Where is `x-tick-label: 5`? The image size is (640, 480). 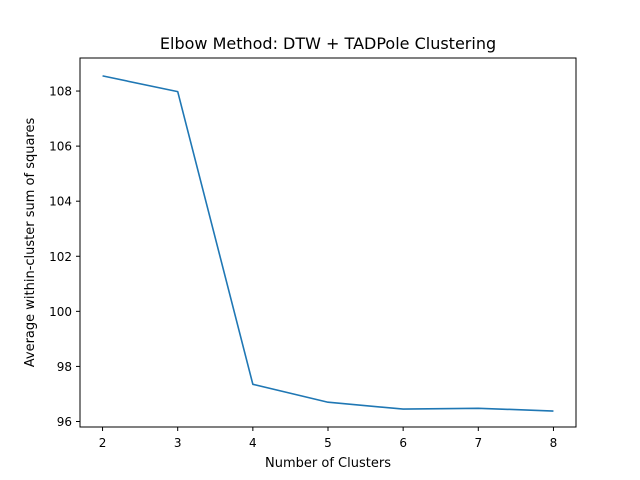 x-tick-label: 5 is located at coordinates (328, 443).